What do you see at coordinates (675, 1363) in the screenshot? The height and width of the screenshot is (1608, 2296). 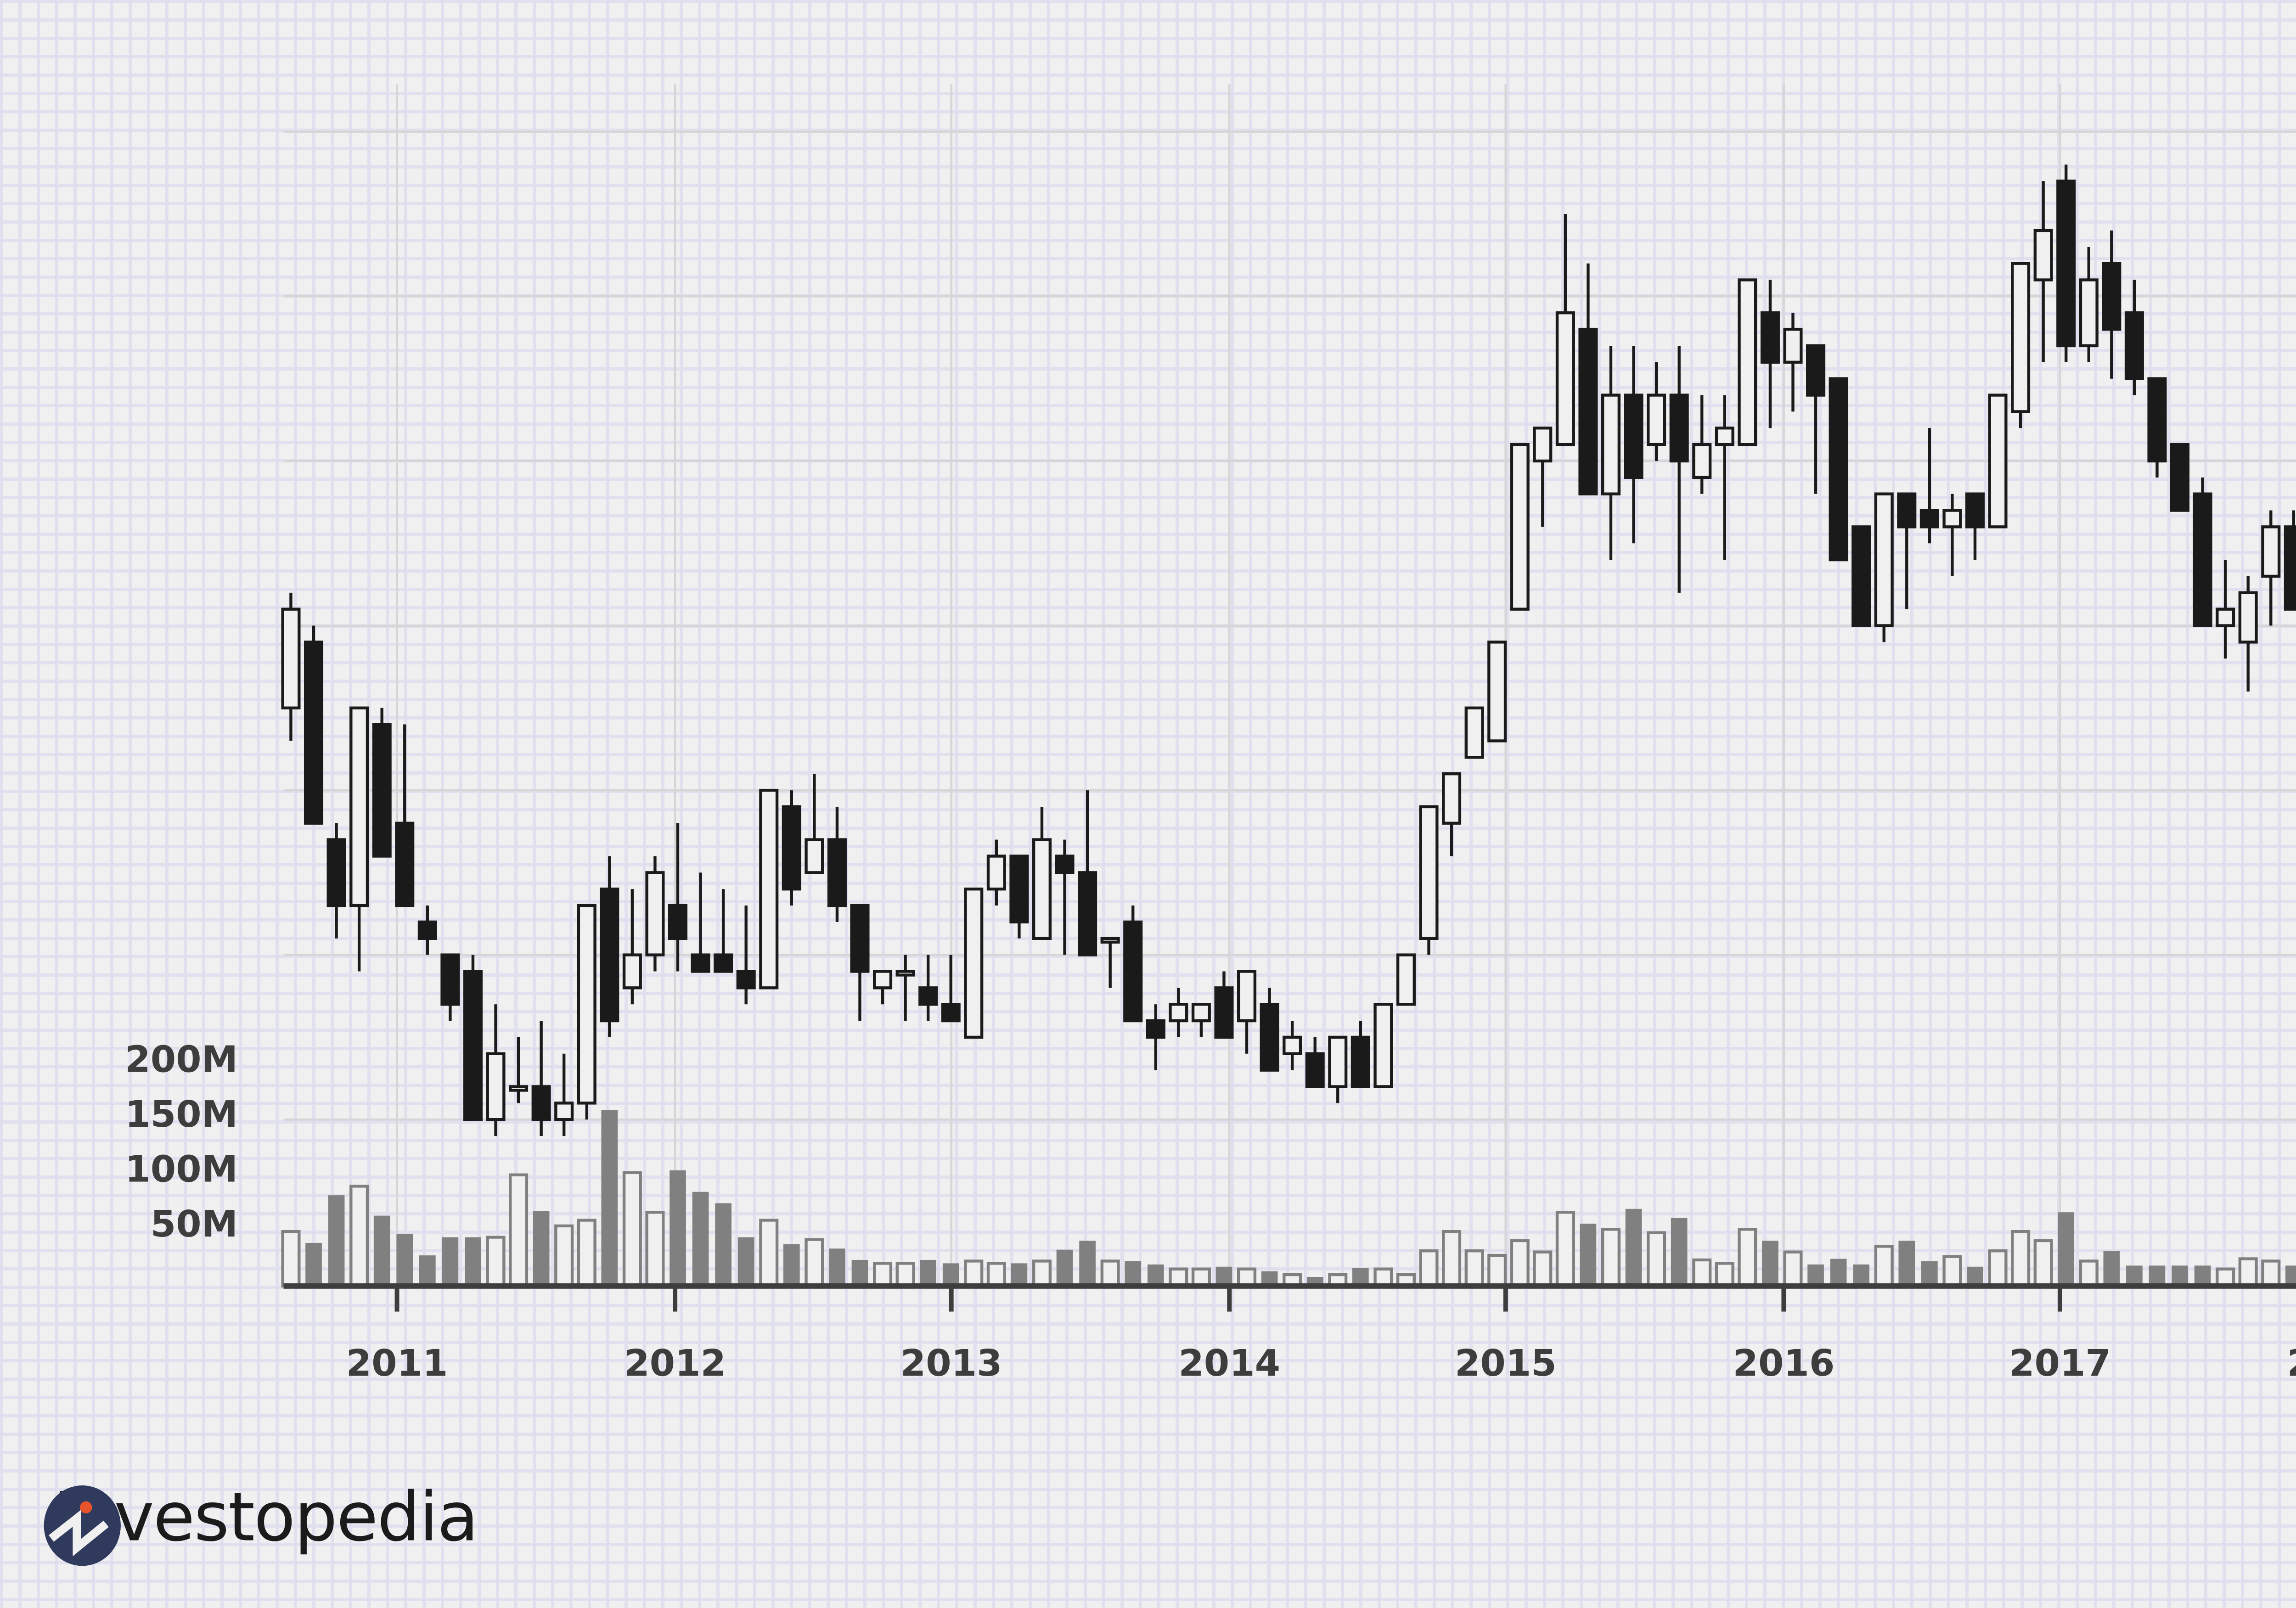 I see `year-label: 2012` at bounding box center [675, 1363].